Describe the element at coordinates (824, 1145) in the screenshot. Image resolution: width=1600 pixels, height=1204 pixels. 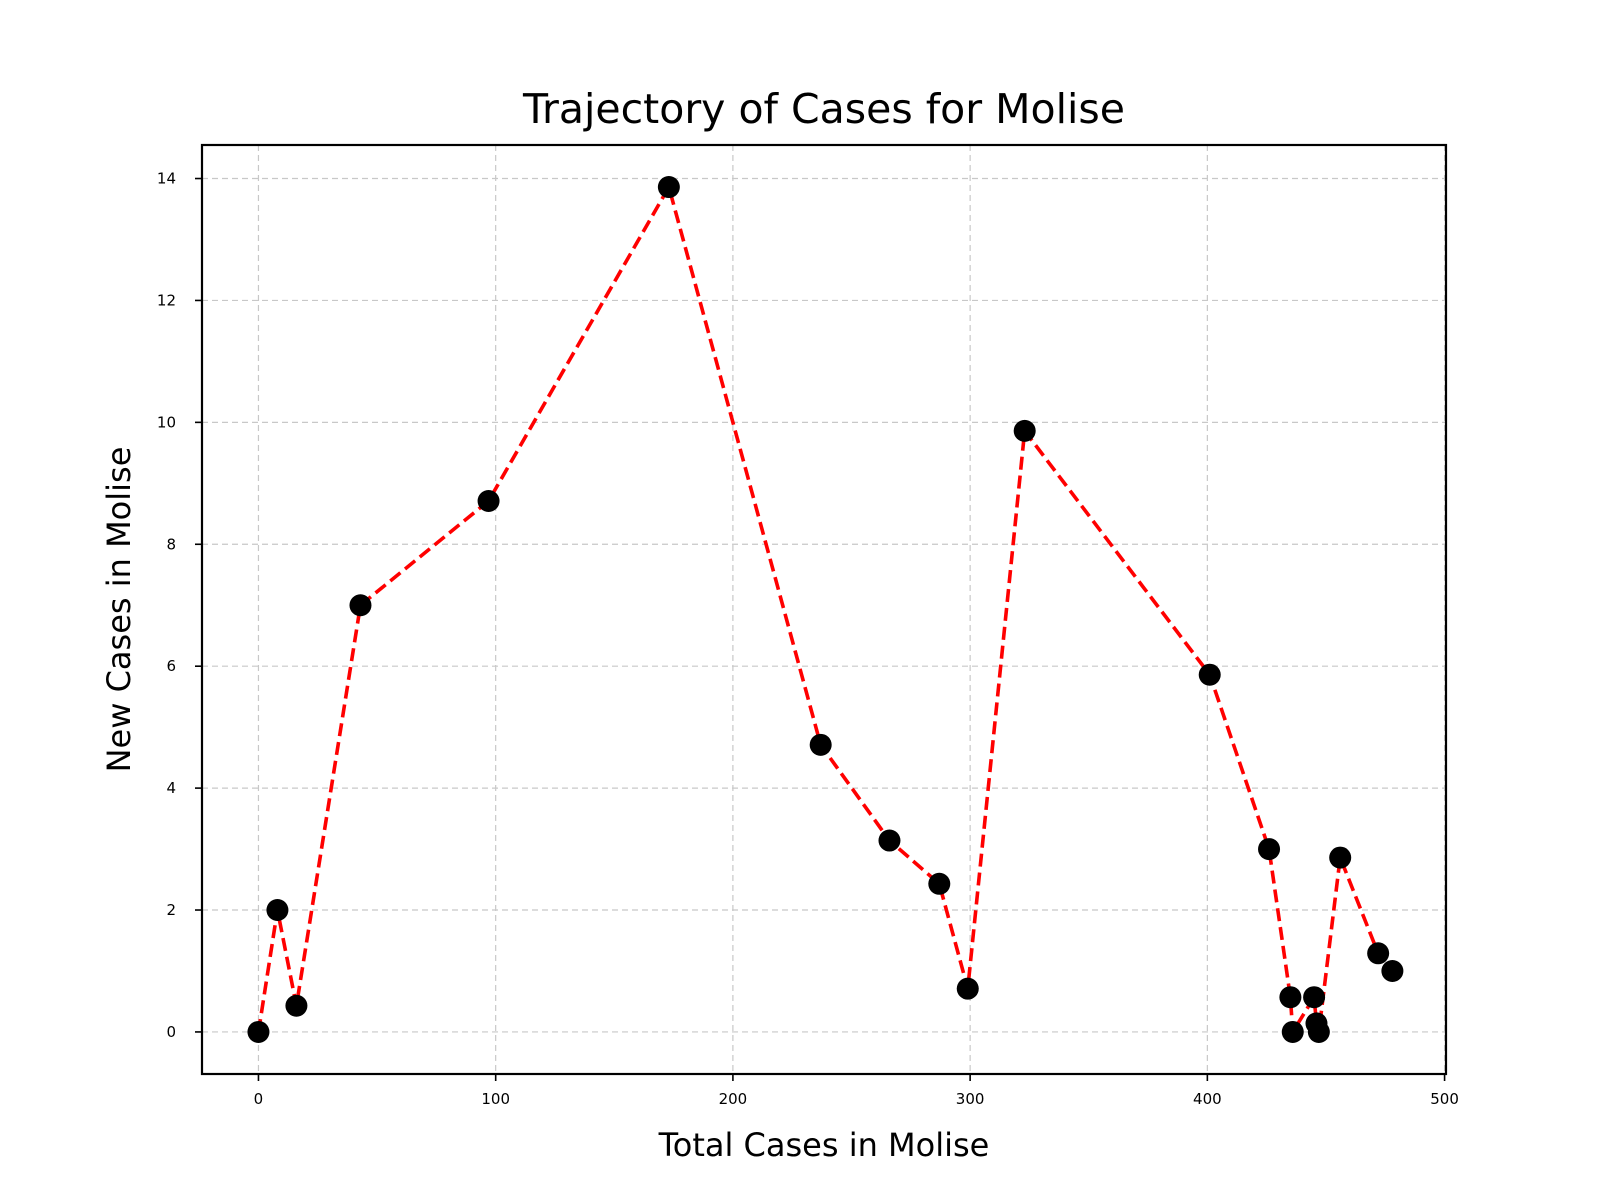
I see `x-axis-label: Total Cases in Molise` at that location.